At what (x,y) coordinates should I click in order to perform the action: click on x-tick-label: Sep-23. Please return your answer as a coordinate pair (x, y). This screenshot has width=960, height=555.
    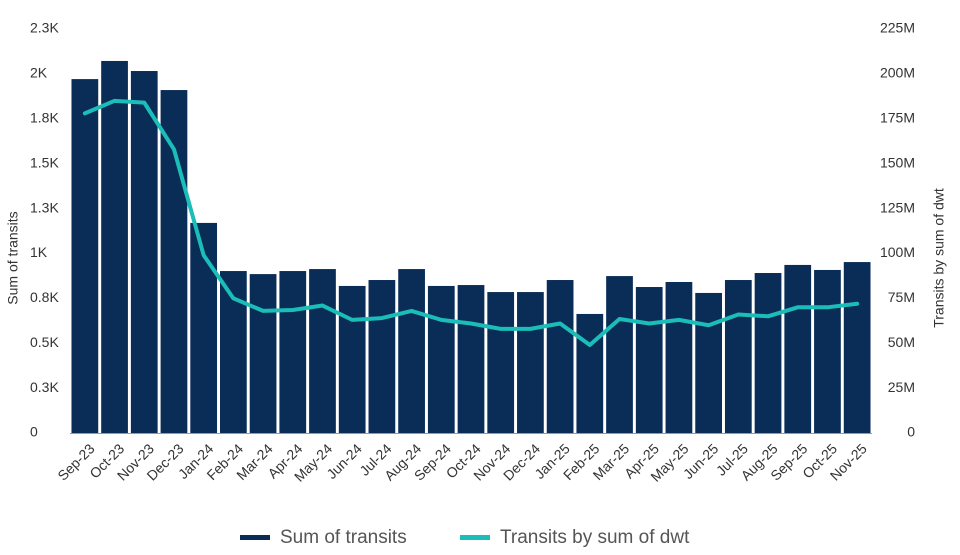
    Looking at the image, I should click on (75, 461).